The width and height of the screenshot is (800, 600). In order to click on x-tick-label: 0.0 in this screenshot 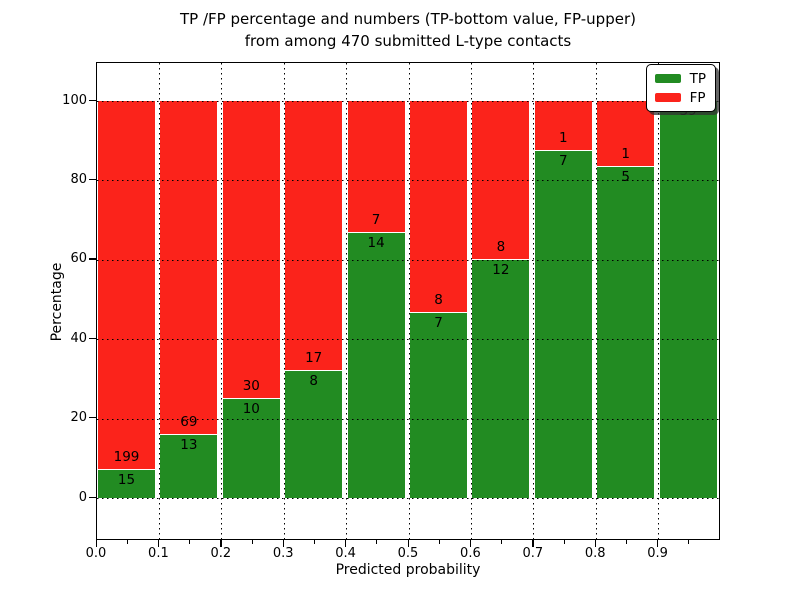, I will do `click(96, 553)`.